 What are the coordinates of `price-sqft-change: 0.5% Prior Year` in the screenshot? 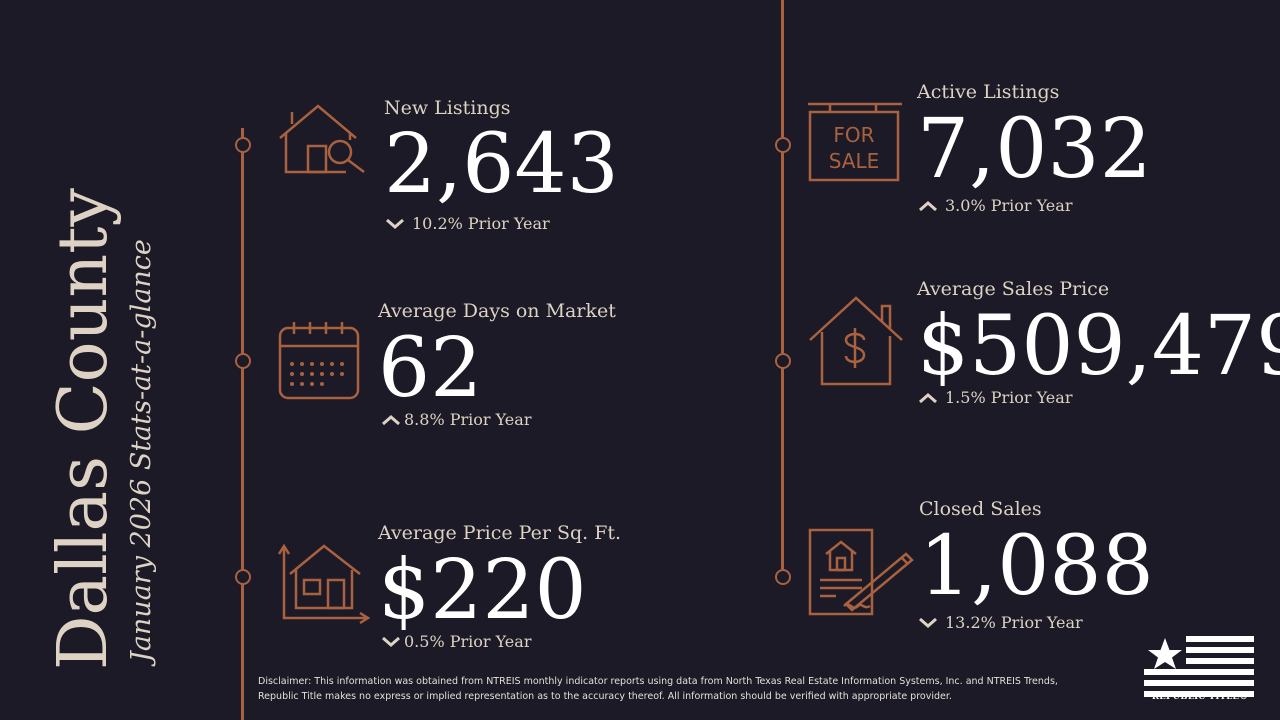 It's located at (455, 641).